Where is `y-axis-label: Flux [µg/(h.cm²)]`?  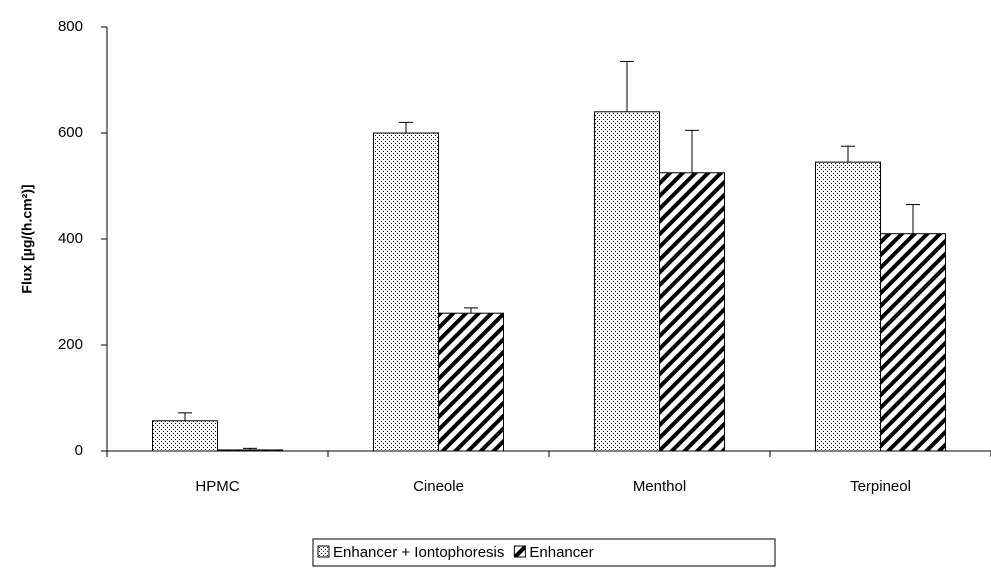 y-axis-label: Flux [µg/(h.cm²)] is located at coordinates (27, 238).